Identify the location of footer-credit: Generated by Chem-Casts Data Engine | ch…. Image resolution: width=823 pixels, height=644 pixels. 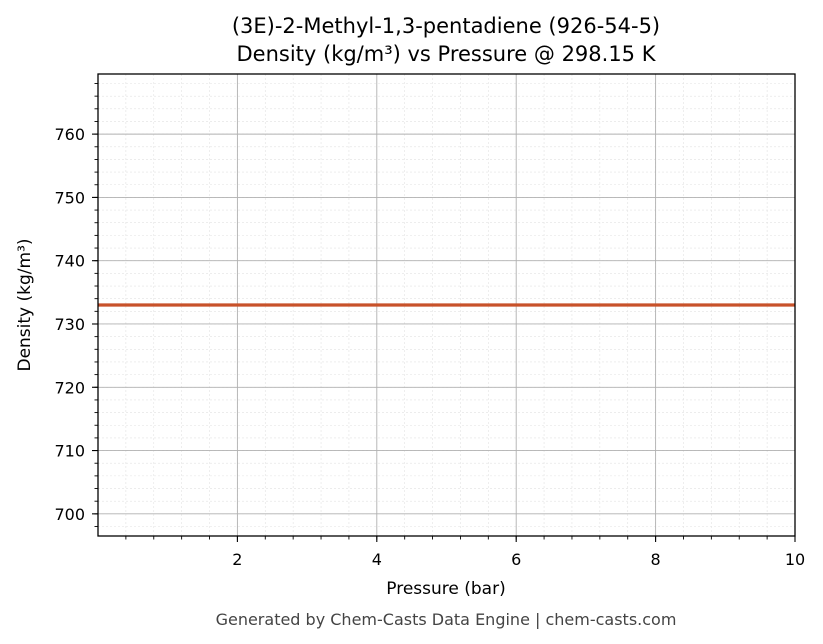
(446, 619).